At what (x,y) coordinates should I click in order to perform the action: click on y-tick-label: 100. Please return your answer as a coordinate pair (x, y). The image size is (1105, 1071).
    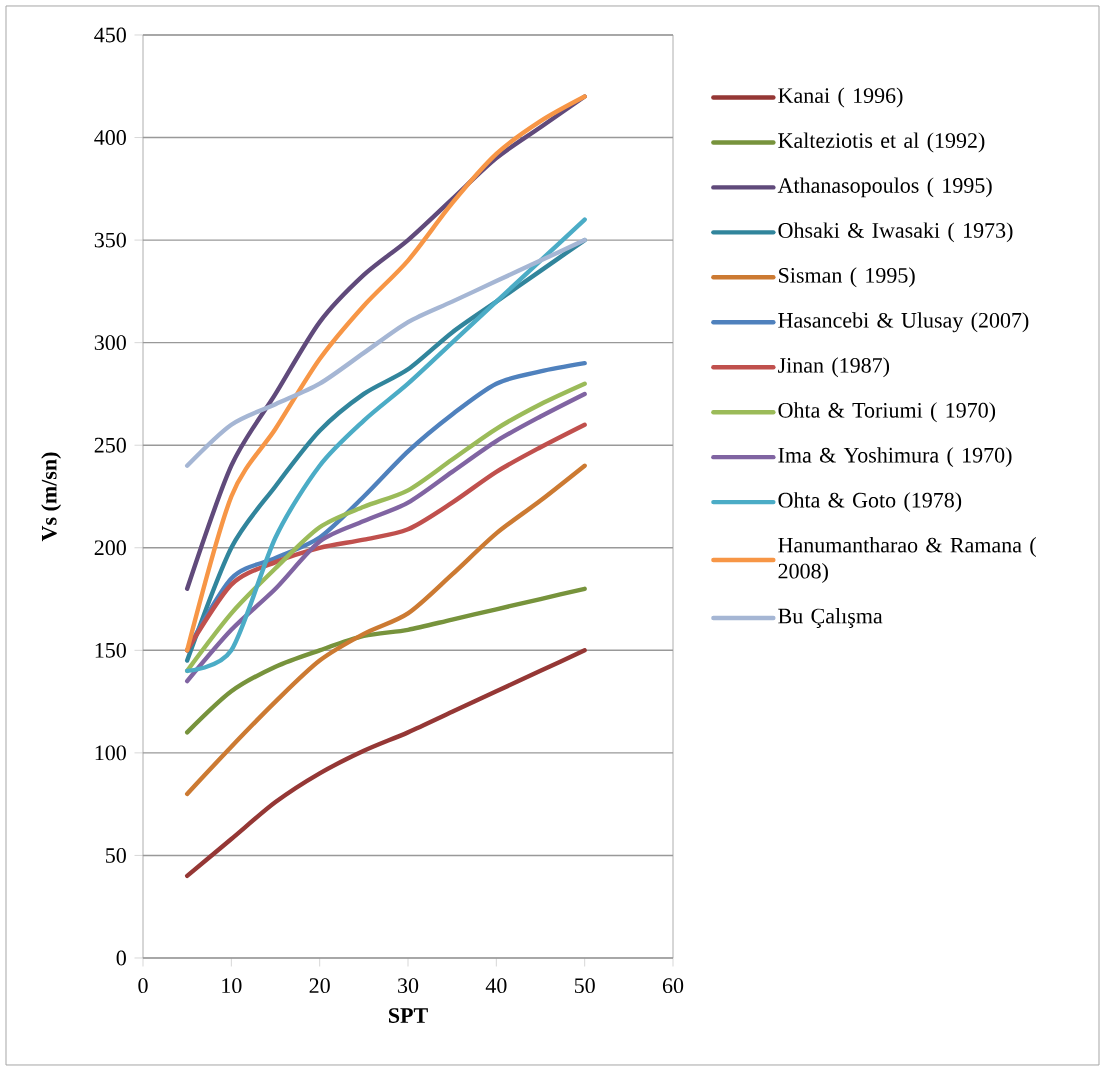
    Looking at the image, I should click on (110, 753).